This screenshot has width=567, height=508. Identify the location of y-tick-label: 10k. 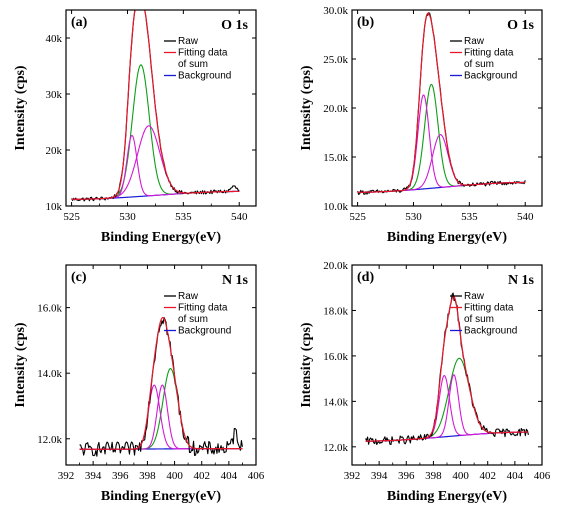
(54, 207).